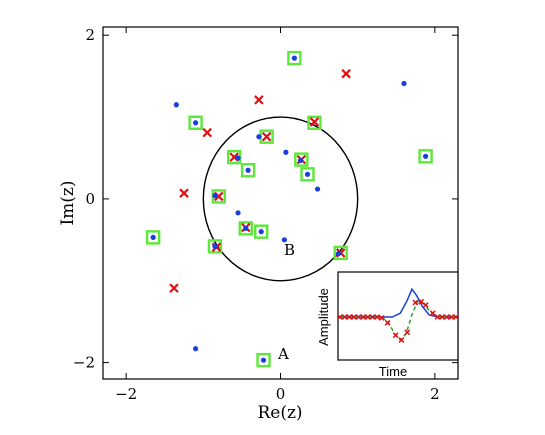 The height and width of the screenshot is (435, 545). I want to click on x-tick-label: 0, so click(281, 394).